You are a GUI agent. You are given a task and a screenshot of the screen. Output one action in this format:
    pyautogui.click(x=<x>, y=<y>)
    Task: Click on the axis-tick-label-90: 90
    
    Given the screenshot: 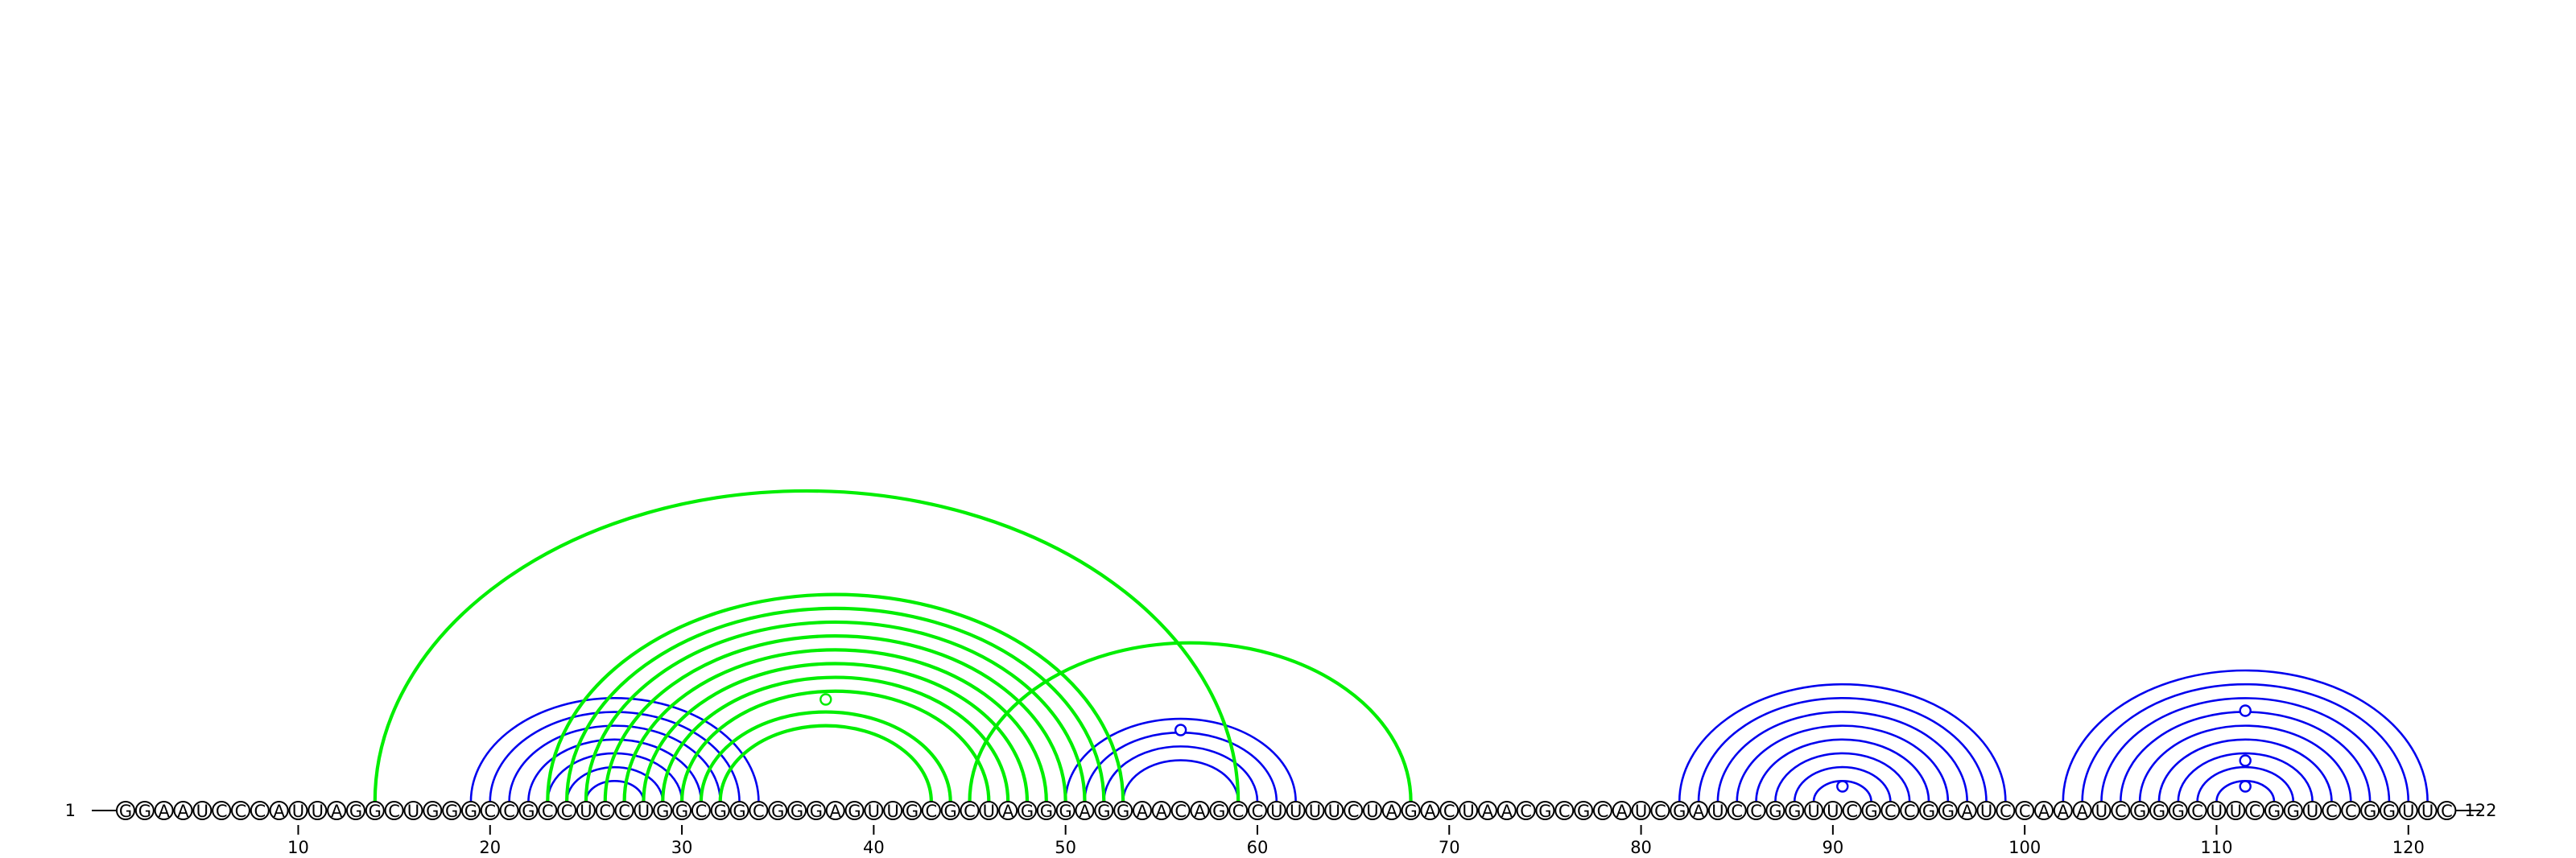 What is the action you would take?
    pyautogui.click(x=1833, y=848)
    